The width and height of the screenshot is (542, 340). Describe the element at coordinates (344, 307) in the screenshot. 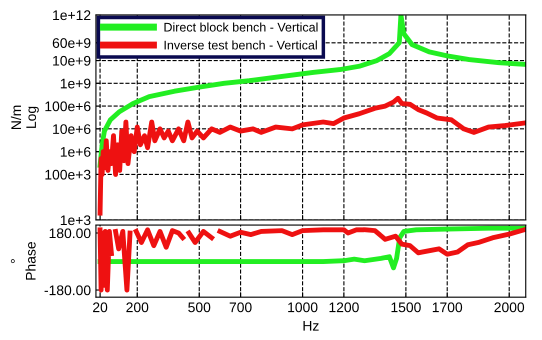

I see `x-tick-label: 1200` at that location.